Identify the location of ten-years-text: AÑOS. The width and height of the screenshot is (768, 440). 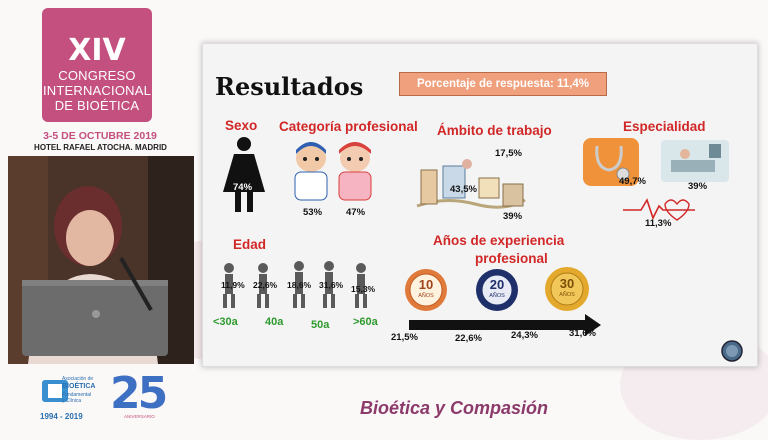
(426, 296).